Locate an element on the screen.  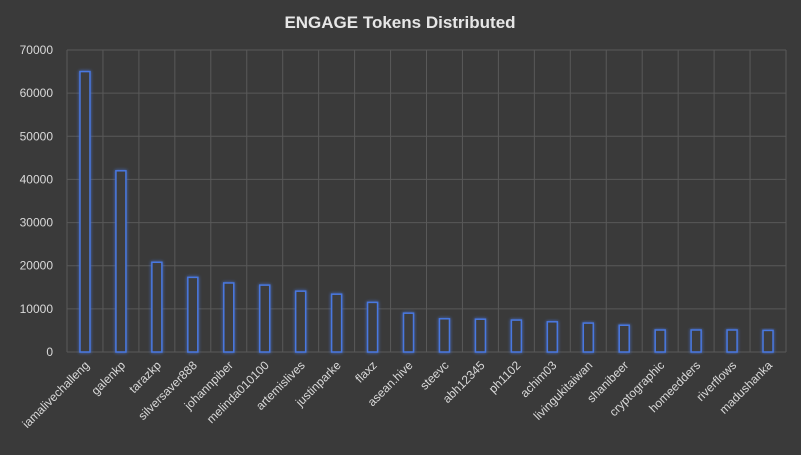
bar-shanibeer is located at coordinates (624, 338).